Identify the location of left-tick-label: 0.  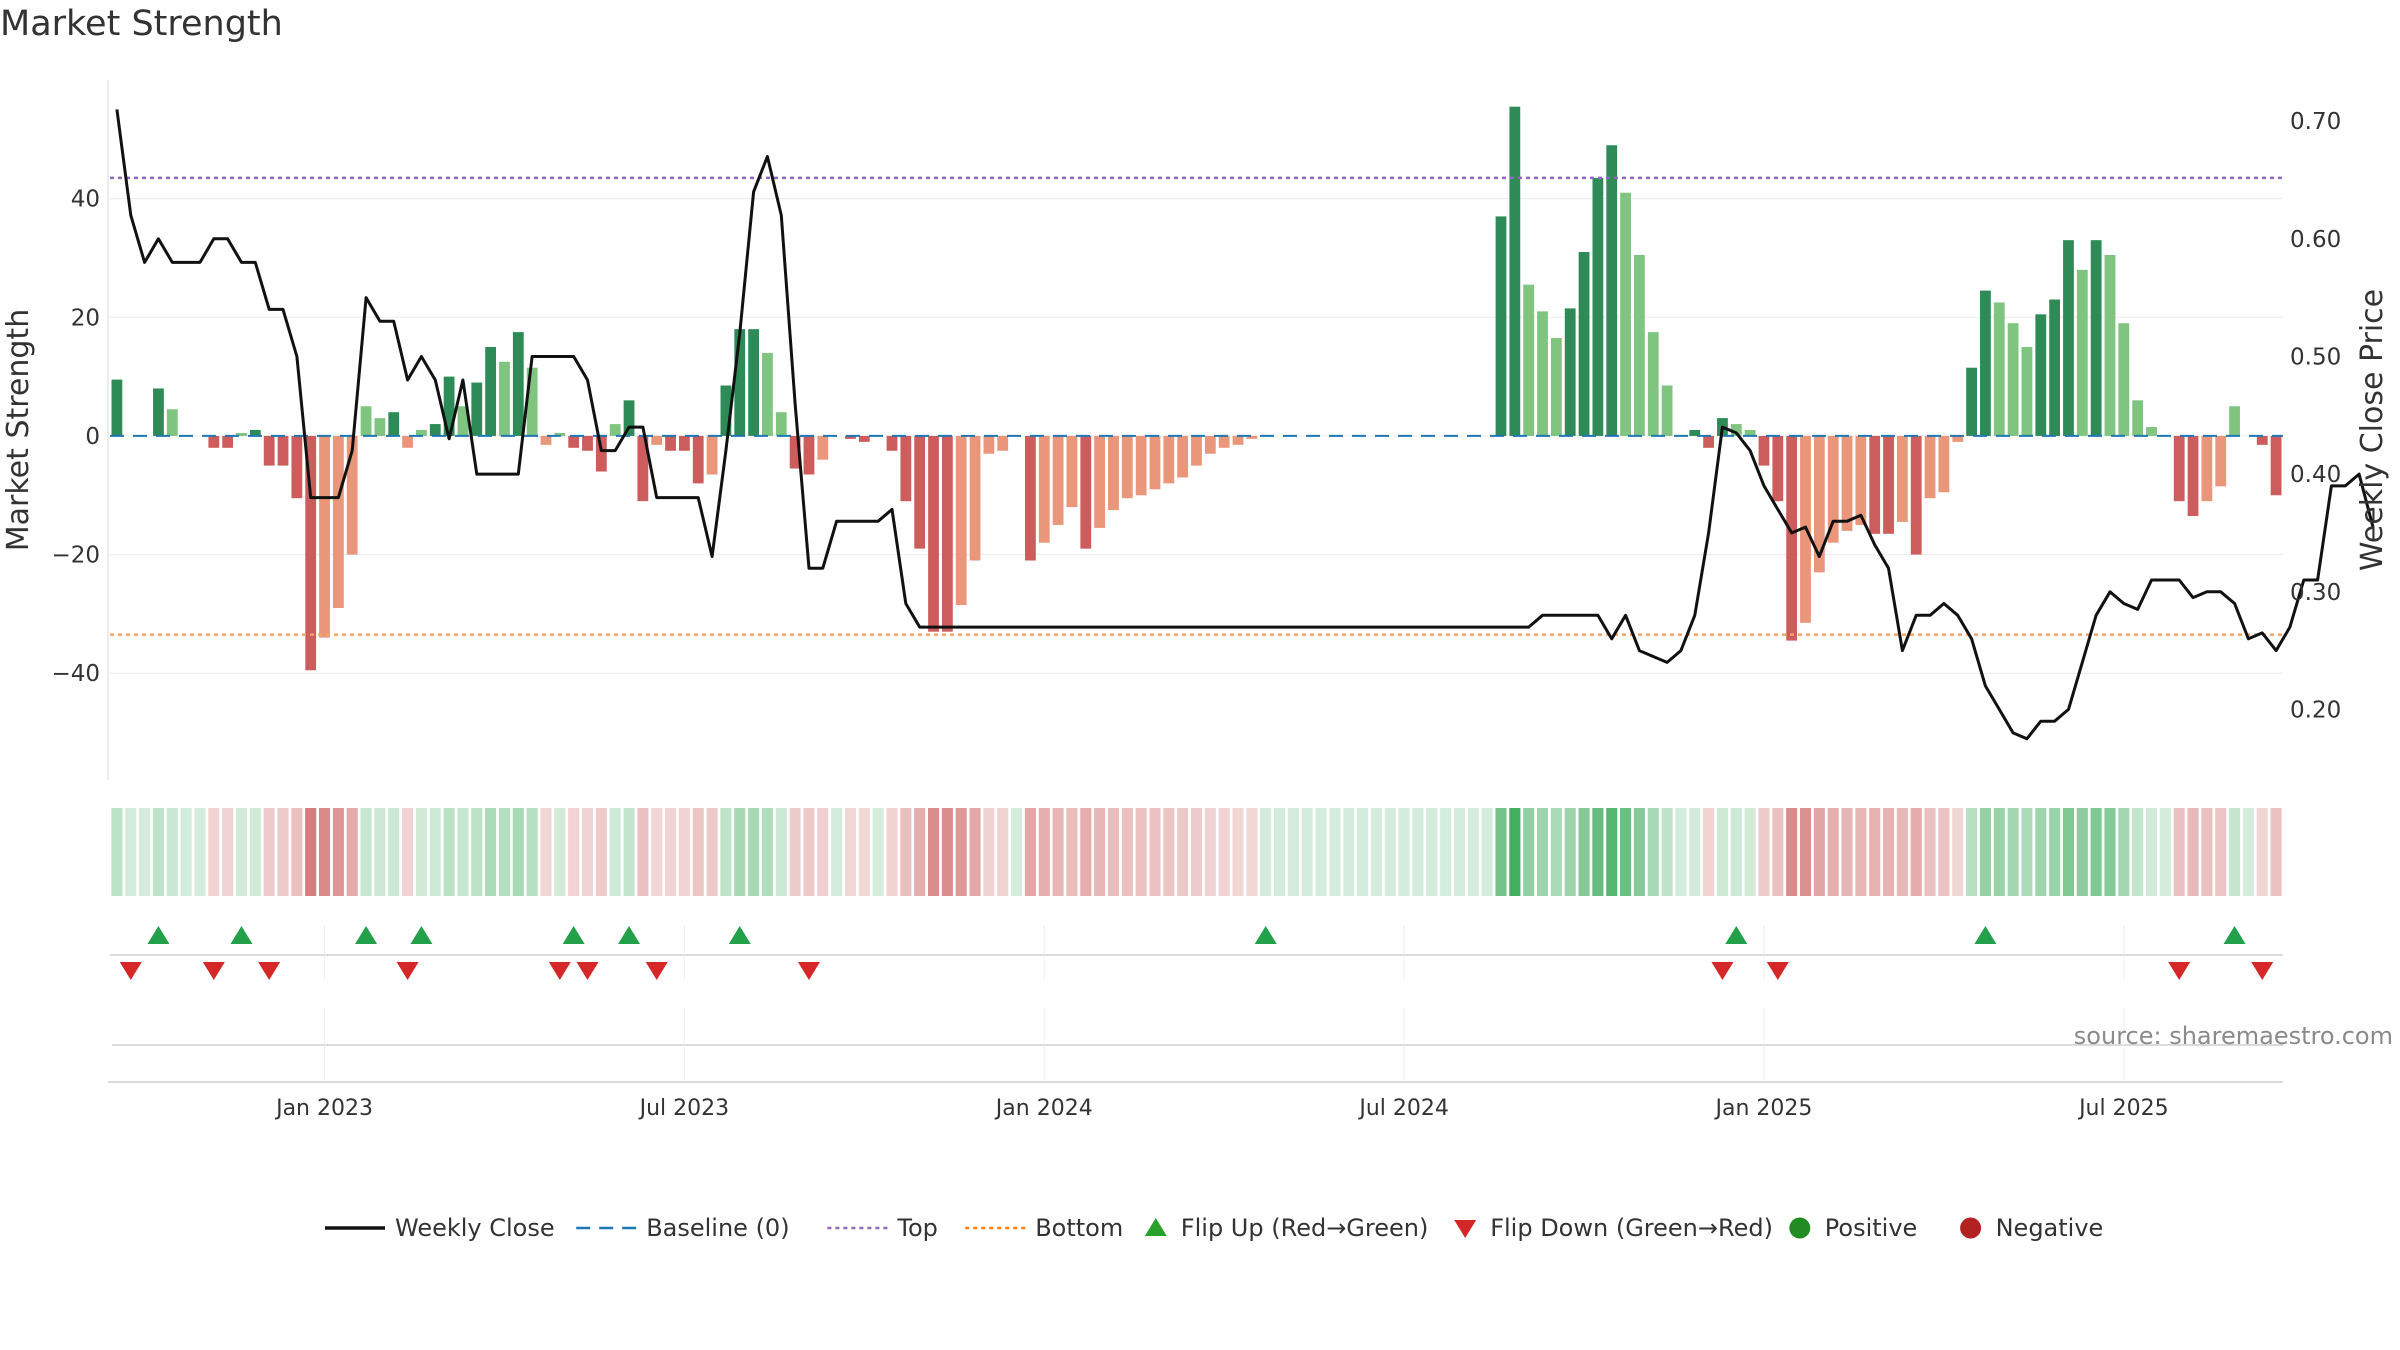
(92, 437).